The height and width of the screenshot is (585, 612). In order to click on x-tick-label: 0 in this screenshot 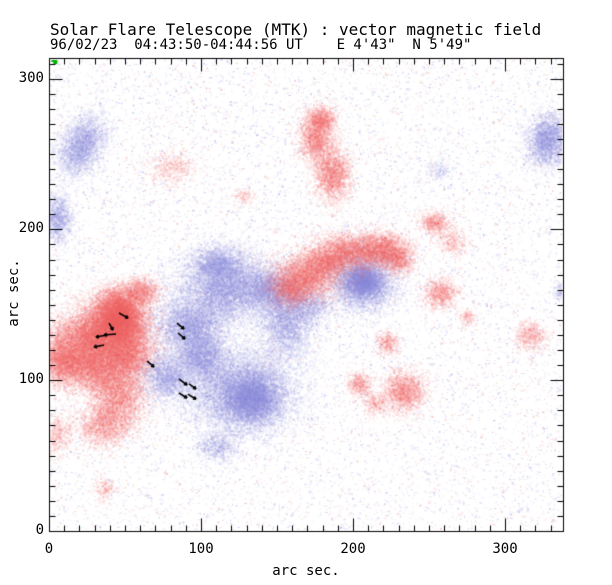, I will do `click(49, 549)`.